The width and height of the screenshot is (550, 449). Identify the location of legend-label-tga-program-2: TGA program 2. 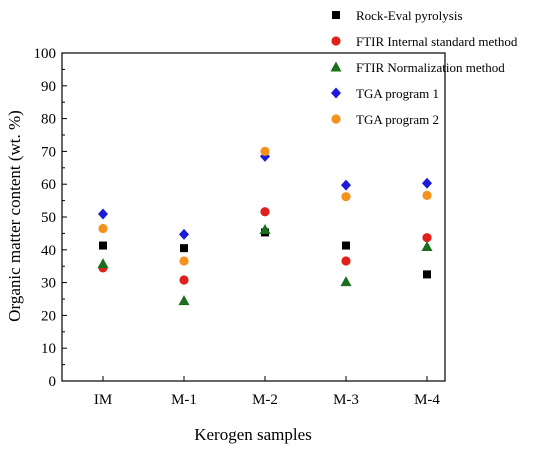
(397, 119).